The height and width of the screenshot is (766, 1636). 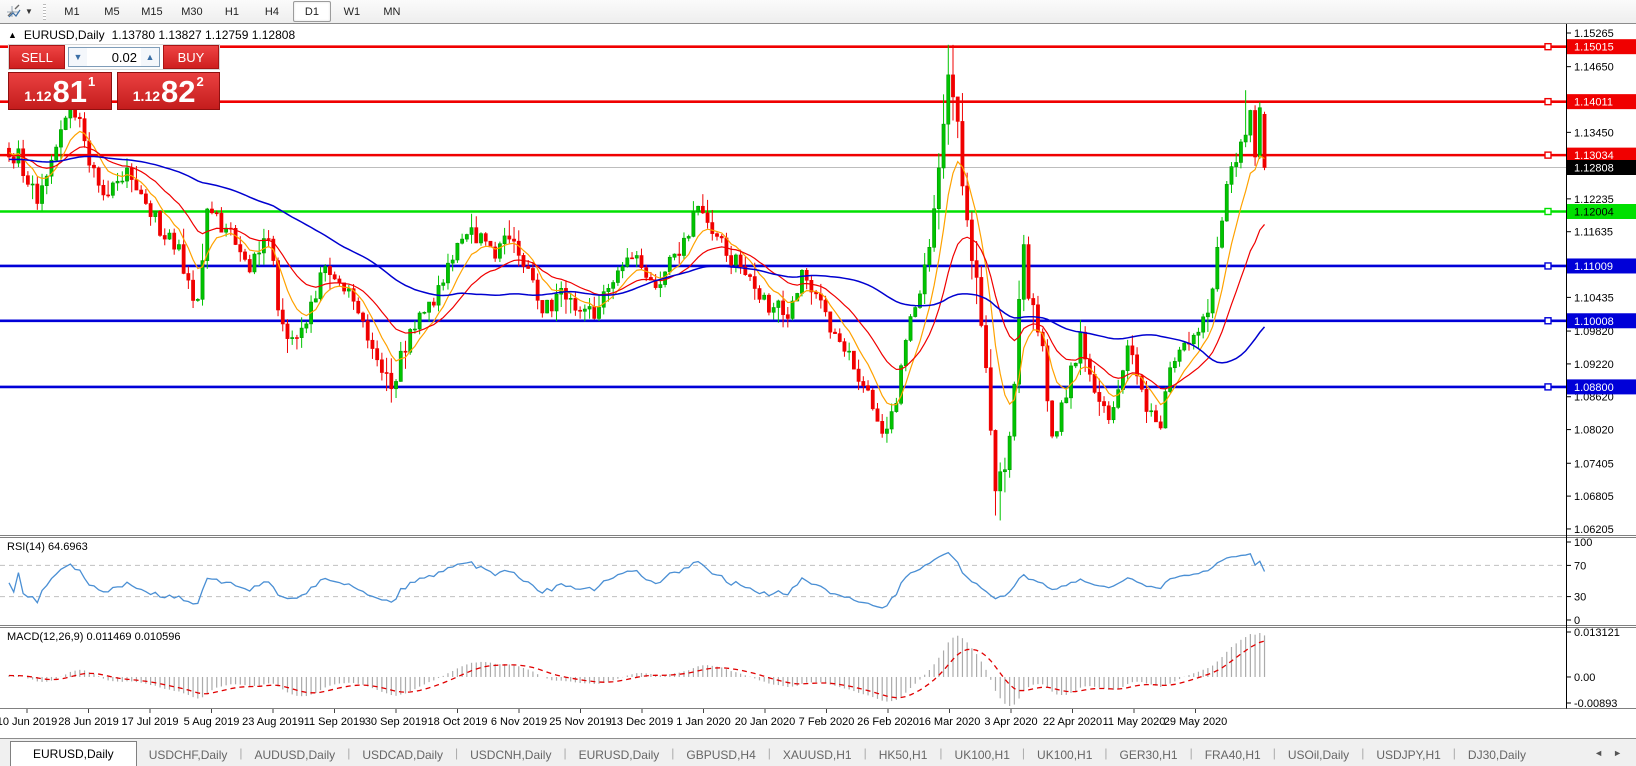 What do you see at coordinates (44, 11) in the screenshot?
I see `toolbar-grip` at bounding box center [44, 11].